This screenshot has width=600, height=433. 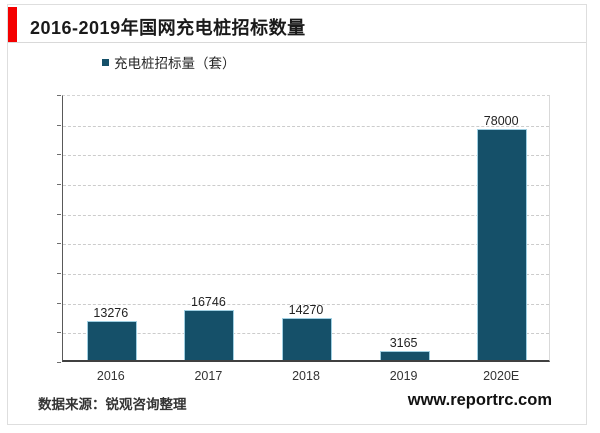 What do you see at coordinates (12, 25) in the screenshot?
I see `title-accent-bar` at bounding box center [12, 25].